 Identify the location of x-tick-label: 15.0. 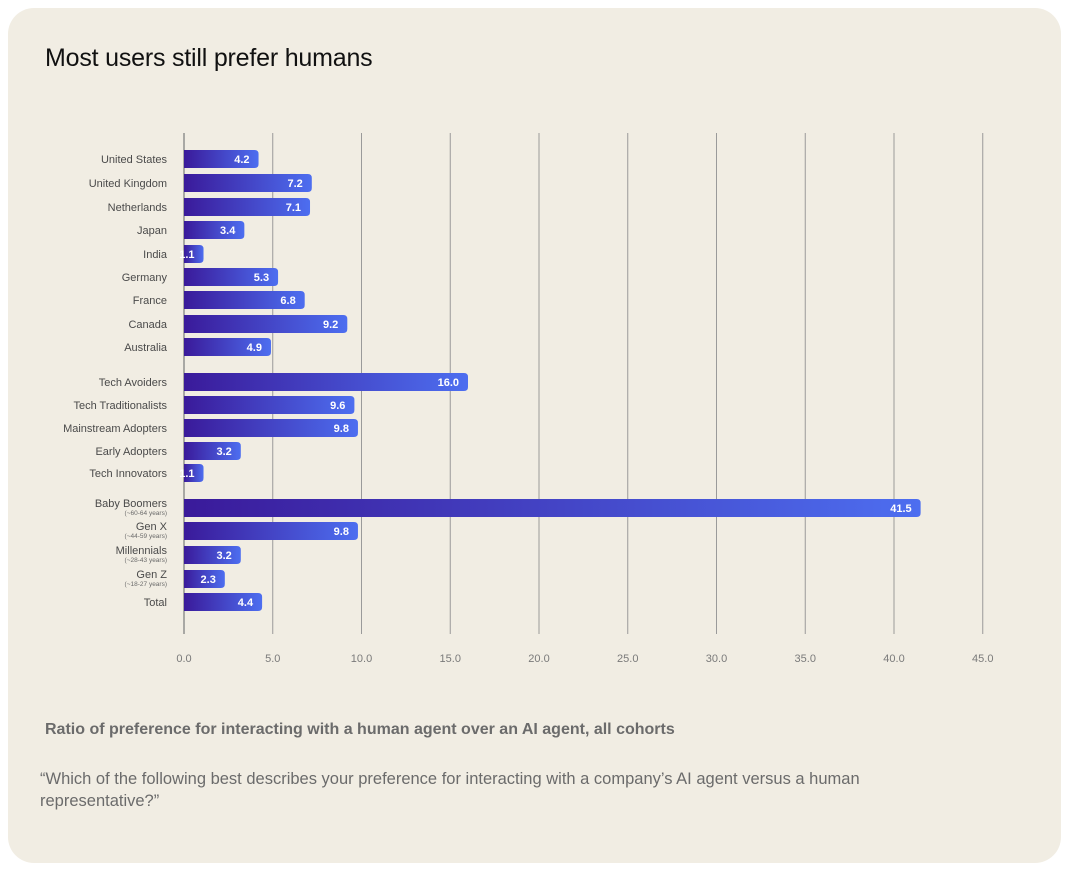
(450, 659).